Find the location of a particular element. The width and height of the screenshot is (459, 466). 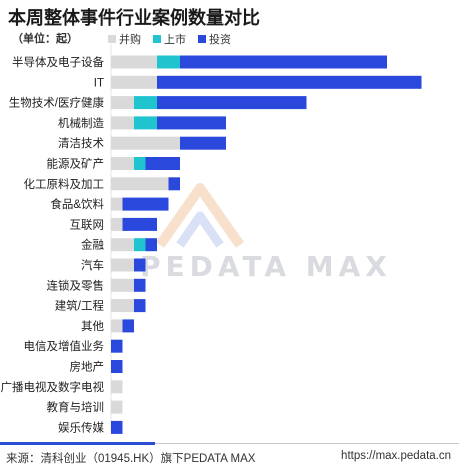

category-label: 生物技术/医疗健康 is located at coordinates (57, 103).